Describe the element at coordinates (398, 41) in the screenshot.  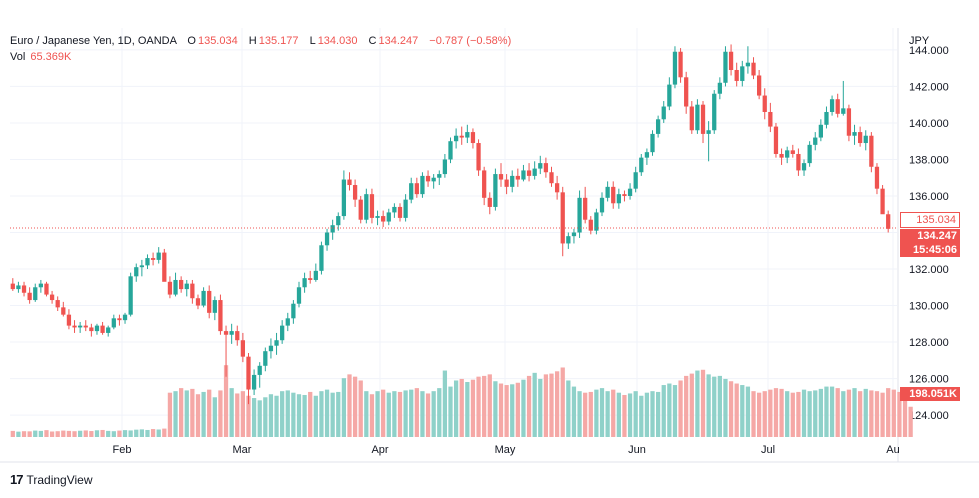
I see `close-value: 134.247` at that location.